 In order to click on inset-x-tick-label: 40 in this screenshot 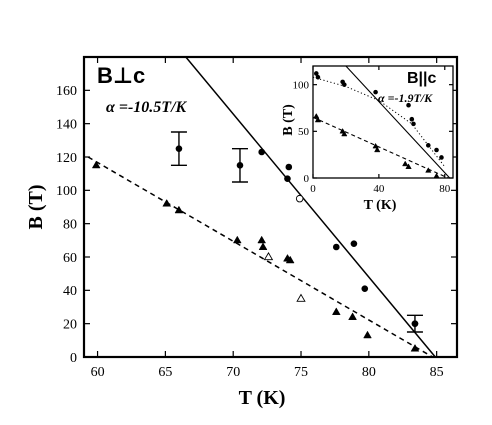, I will do `click(379, 189)`.